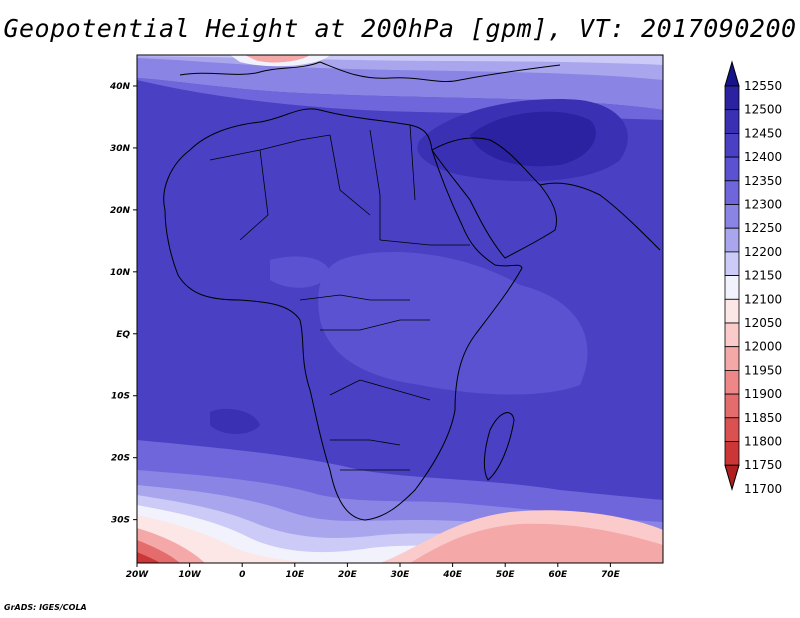 The image size is (800, 618). Describe the element at coordinates (763, 347) in the screenshot. I see `colorbar-level-label: 12000` at that location.